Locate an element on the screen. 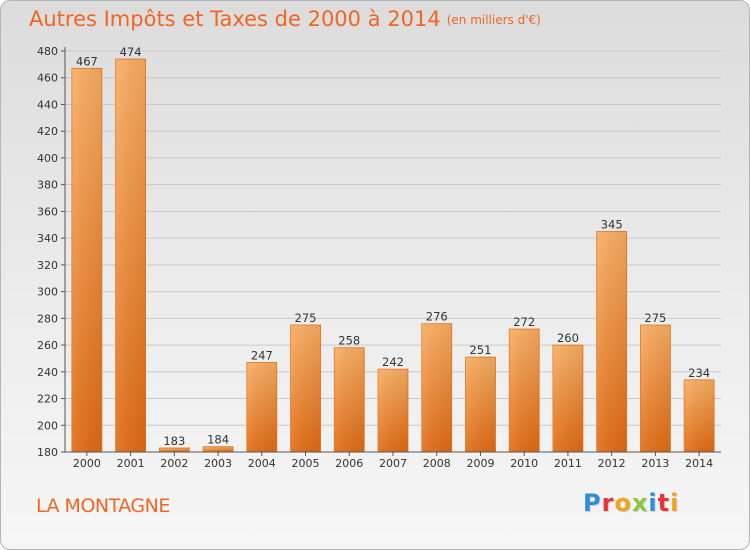  x-tick-label: 2010 is located at coordinates (524, 463).